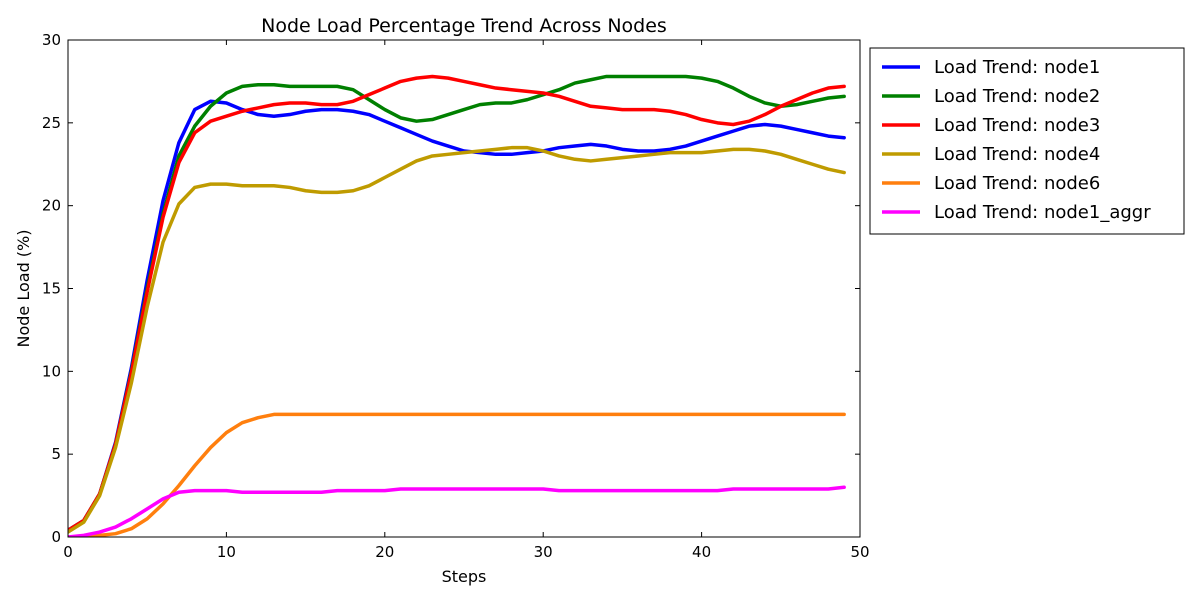 This screenshot has height=600, width=1200. I want to click on legend-label: Load Trend: node3, so click(1017, 125).